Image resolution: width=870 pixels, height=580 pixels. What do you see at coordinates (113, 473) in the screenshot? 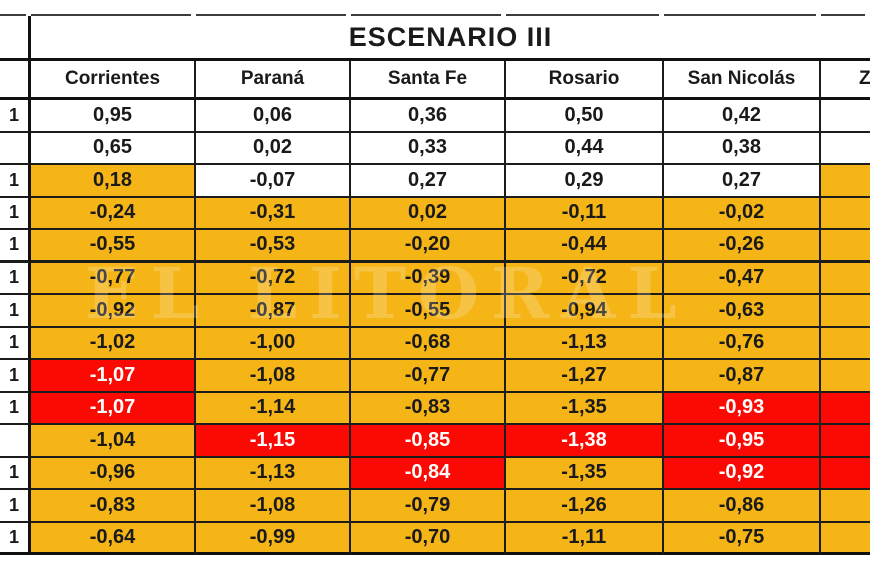
I see `data-cell: -0,96` at bounding box center [113, 473].